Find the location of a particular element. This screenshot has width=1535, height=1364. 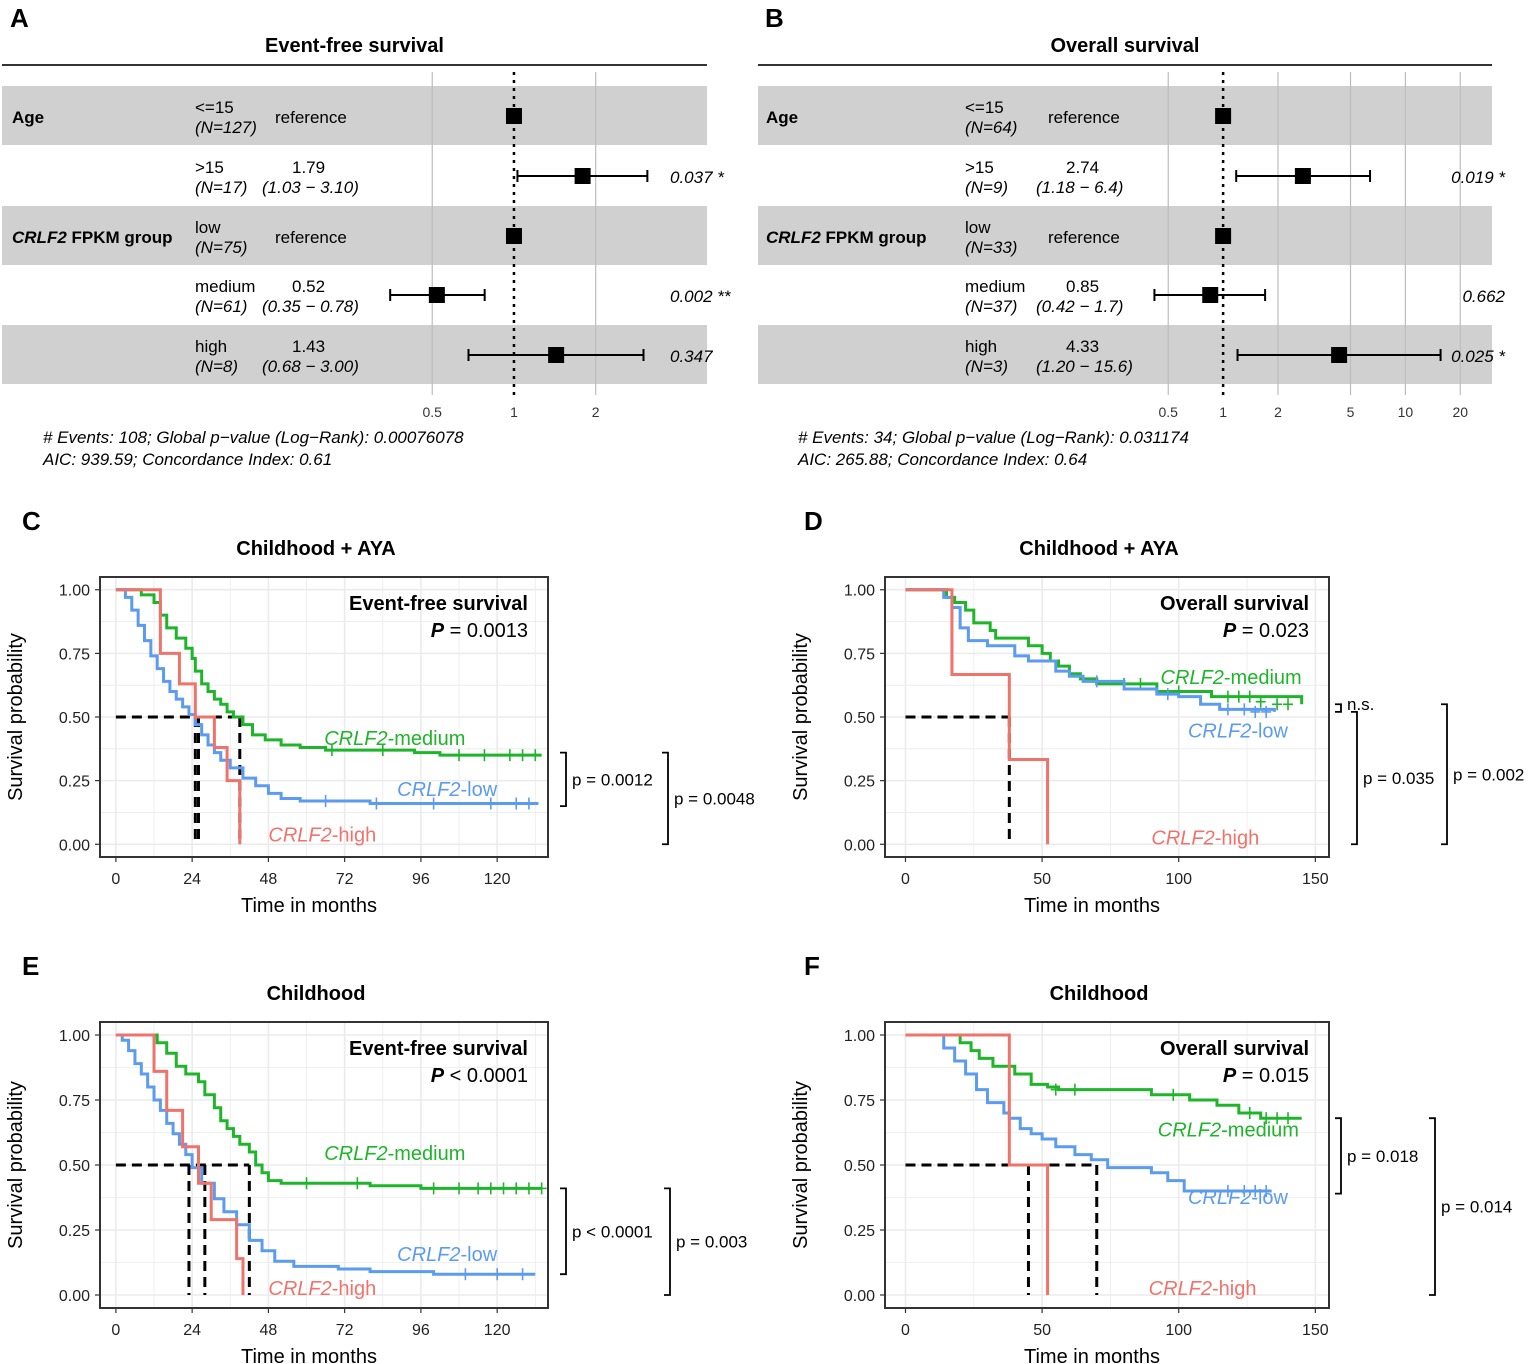

row-pvalue: 0.037 * is located at coordinates (697, 177).